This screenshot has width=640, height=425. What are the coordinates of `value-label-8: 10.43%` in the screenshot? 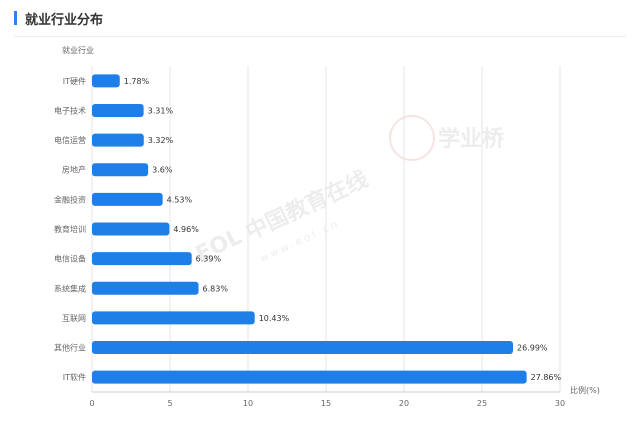 It's located at (274, 318).